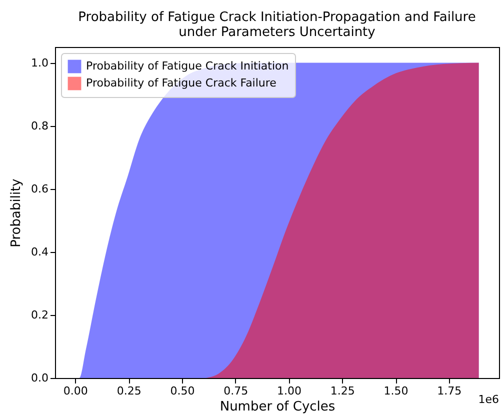 This screenshot has width=502, height=419. I want to click on y-axis-title: Probability, so click(16, 213).